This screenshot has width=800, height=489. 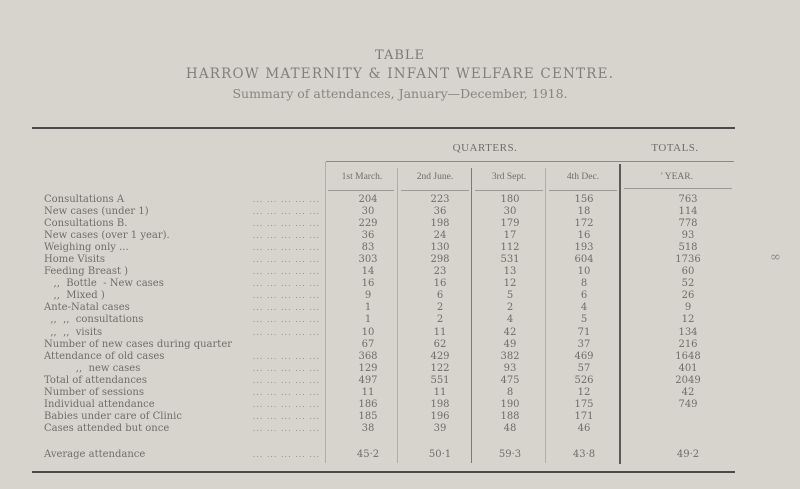 I want to click on cell-q2: 24, so click(x=440, y=236).